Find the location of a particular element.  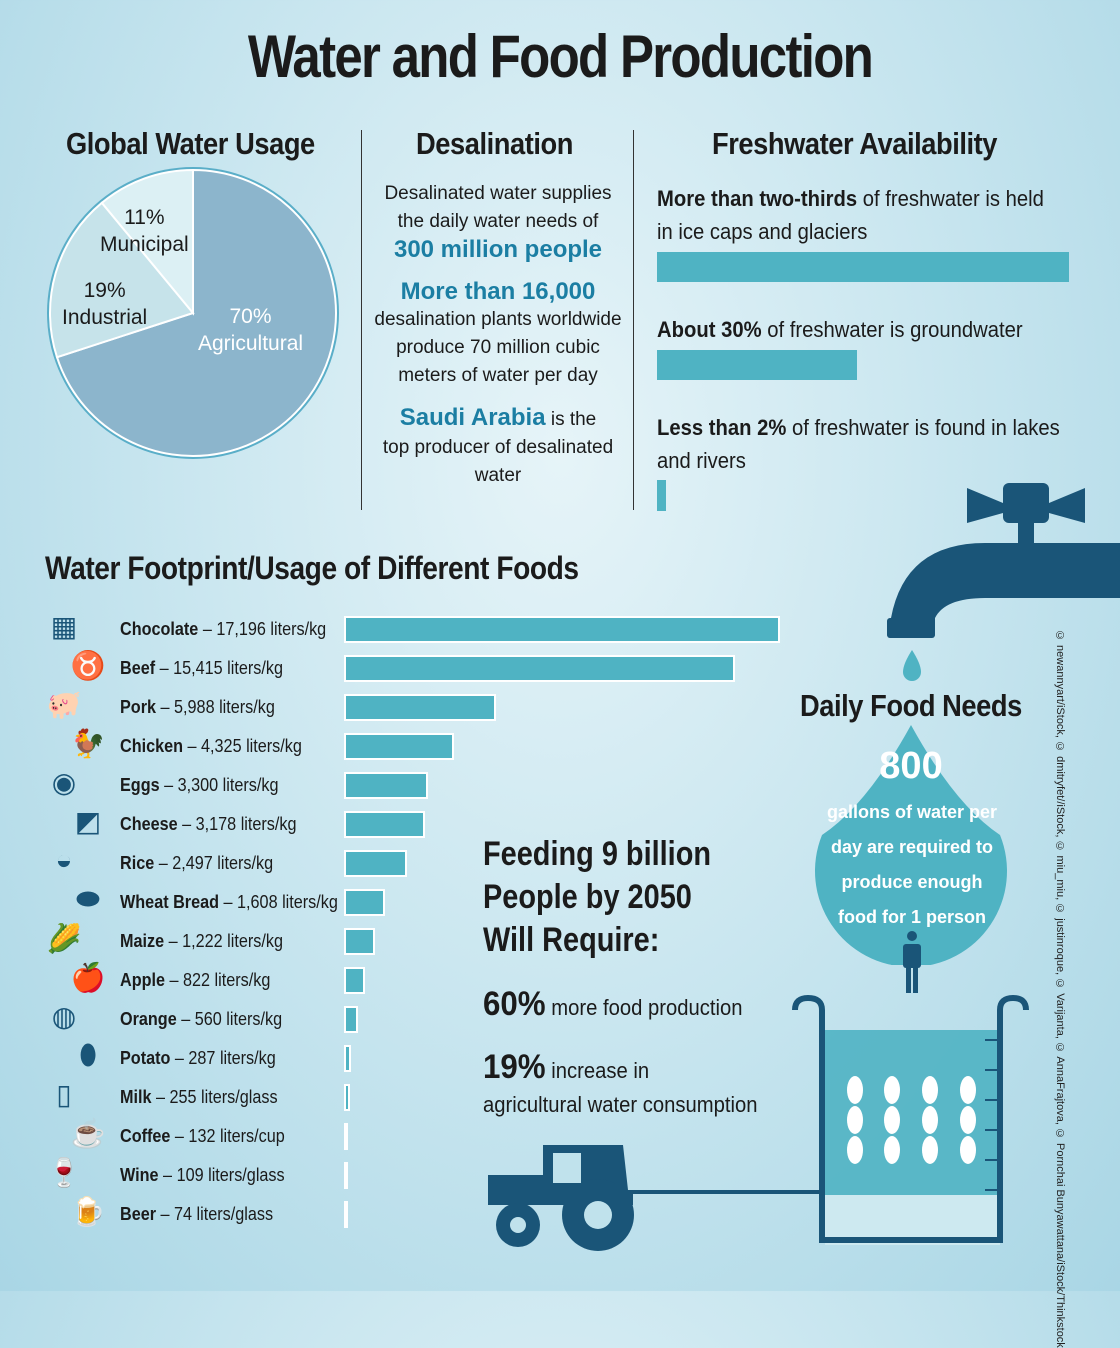

food-value: 1,608 liters/kg is located at coordinates (287, 902).